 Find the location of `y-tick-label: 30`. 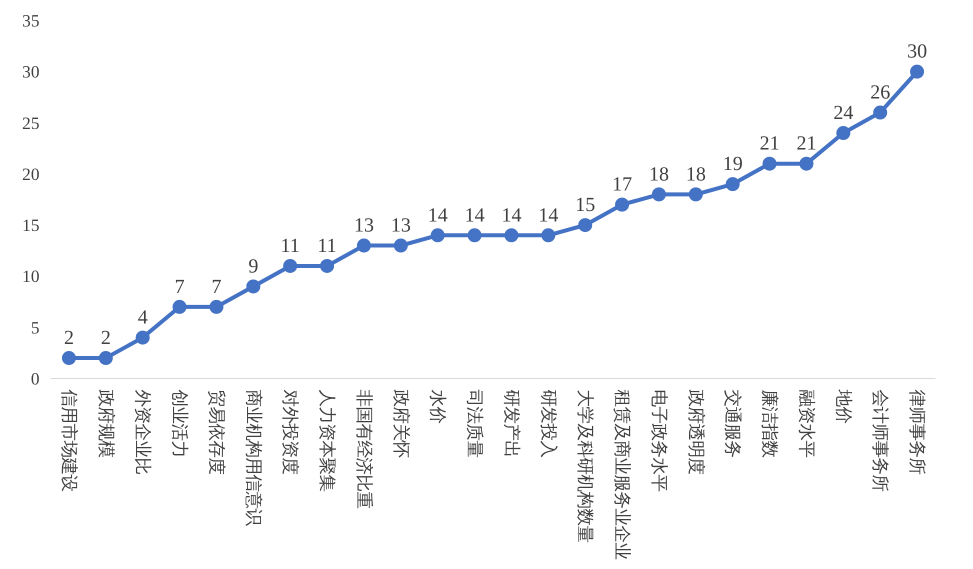

y-tick-label: 30 is located at coordinates (31, 72).